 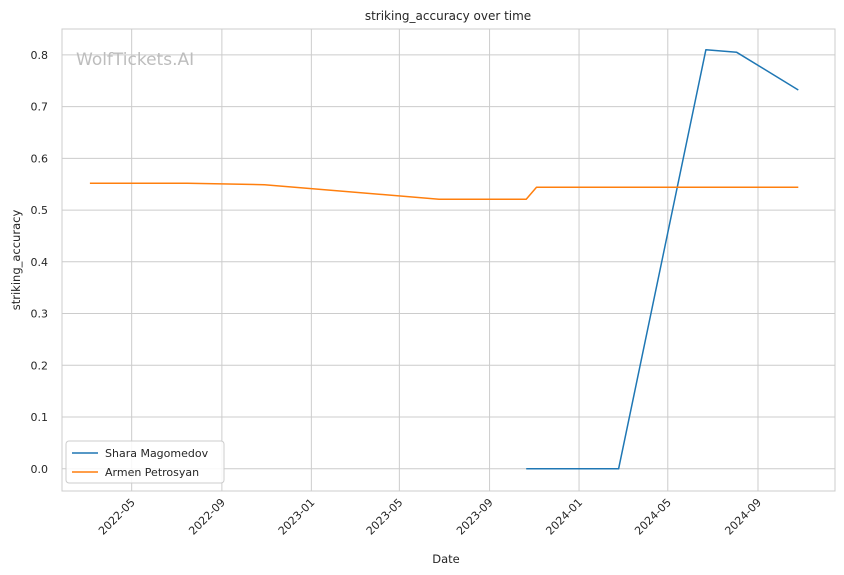 I want to click on x-tick-label: 2023-05, so click(x=385, y=517).